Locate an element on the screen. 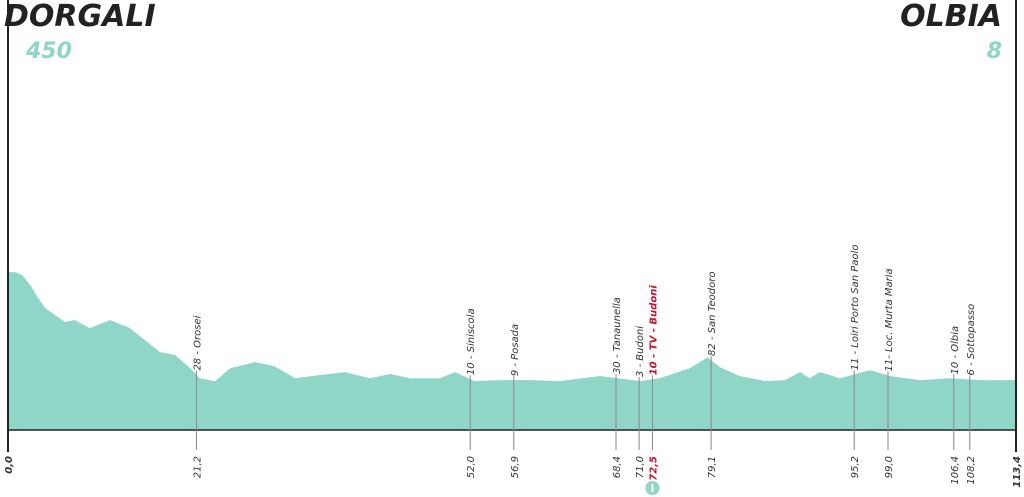 The image size is (1024, 497). waypoint-km: 106,4 is located at coordinates (955, 470).